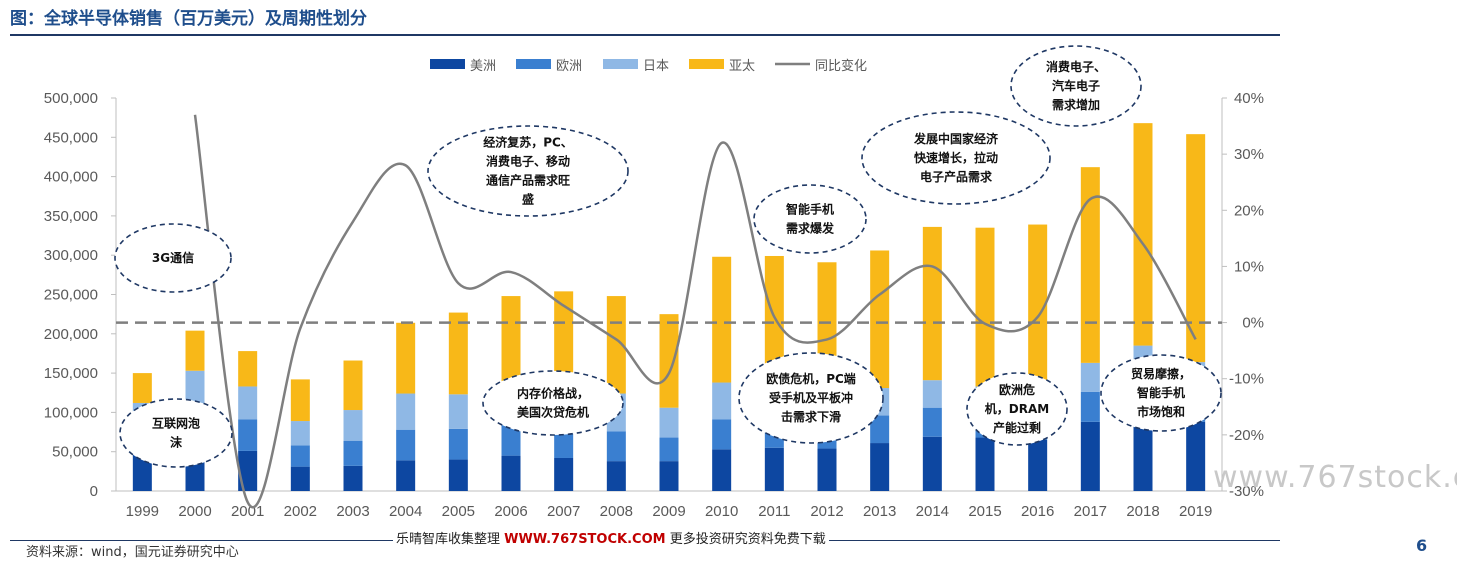 Image resolution: width=1457 pixels, height=579 pixels. Describe the element at coordinates (721, 511) in the screenshot. I see `x-tick-label: 2010` at that location.